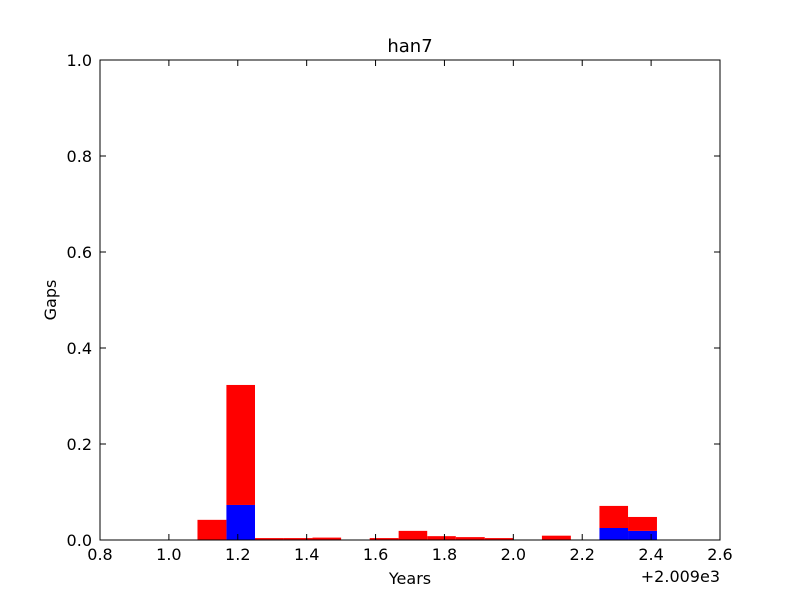 The width and height of the screenshot is (800, 600). I want to click on x-tick-label: 1.4, so click(306, 554).